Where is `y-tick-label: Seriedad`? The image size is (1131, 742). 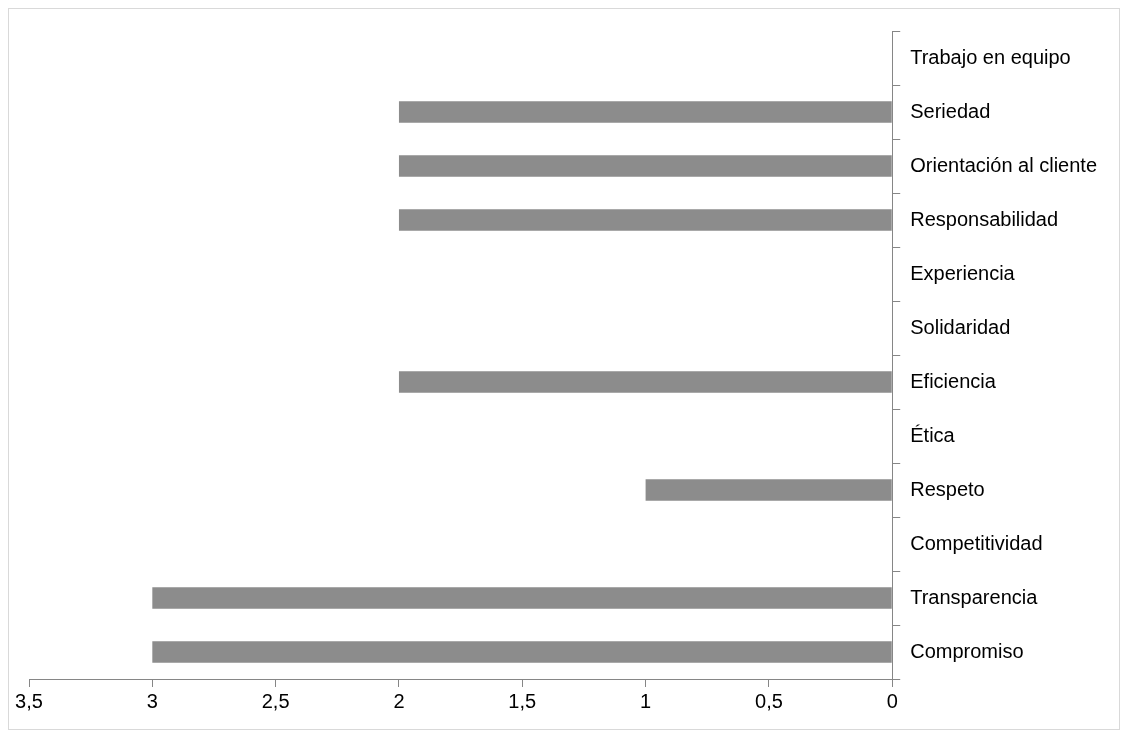 y-tick-label: Seriedad is located at coordinates (950, 110).